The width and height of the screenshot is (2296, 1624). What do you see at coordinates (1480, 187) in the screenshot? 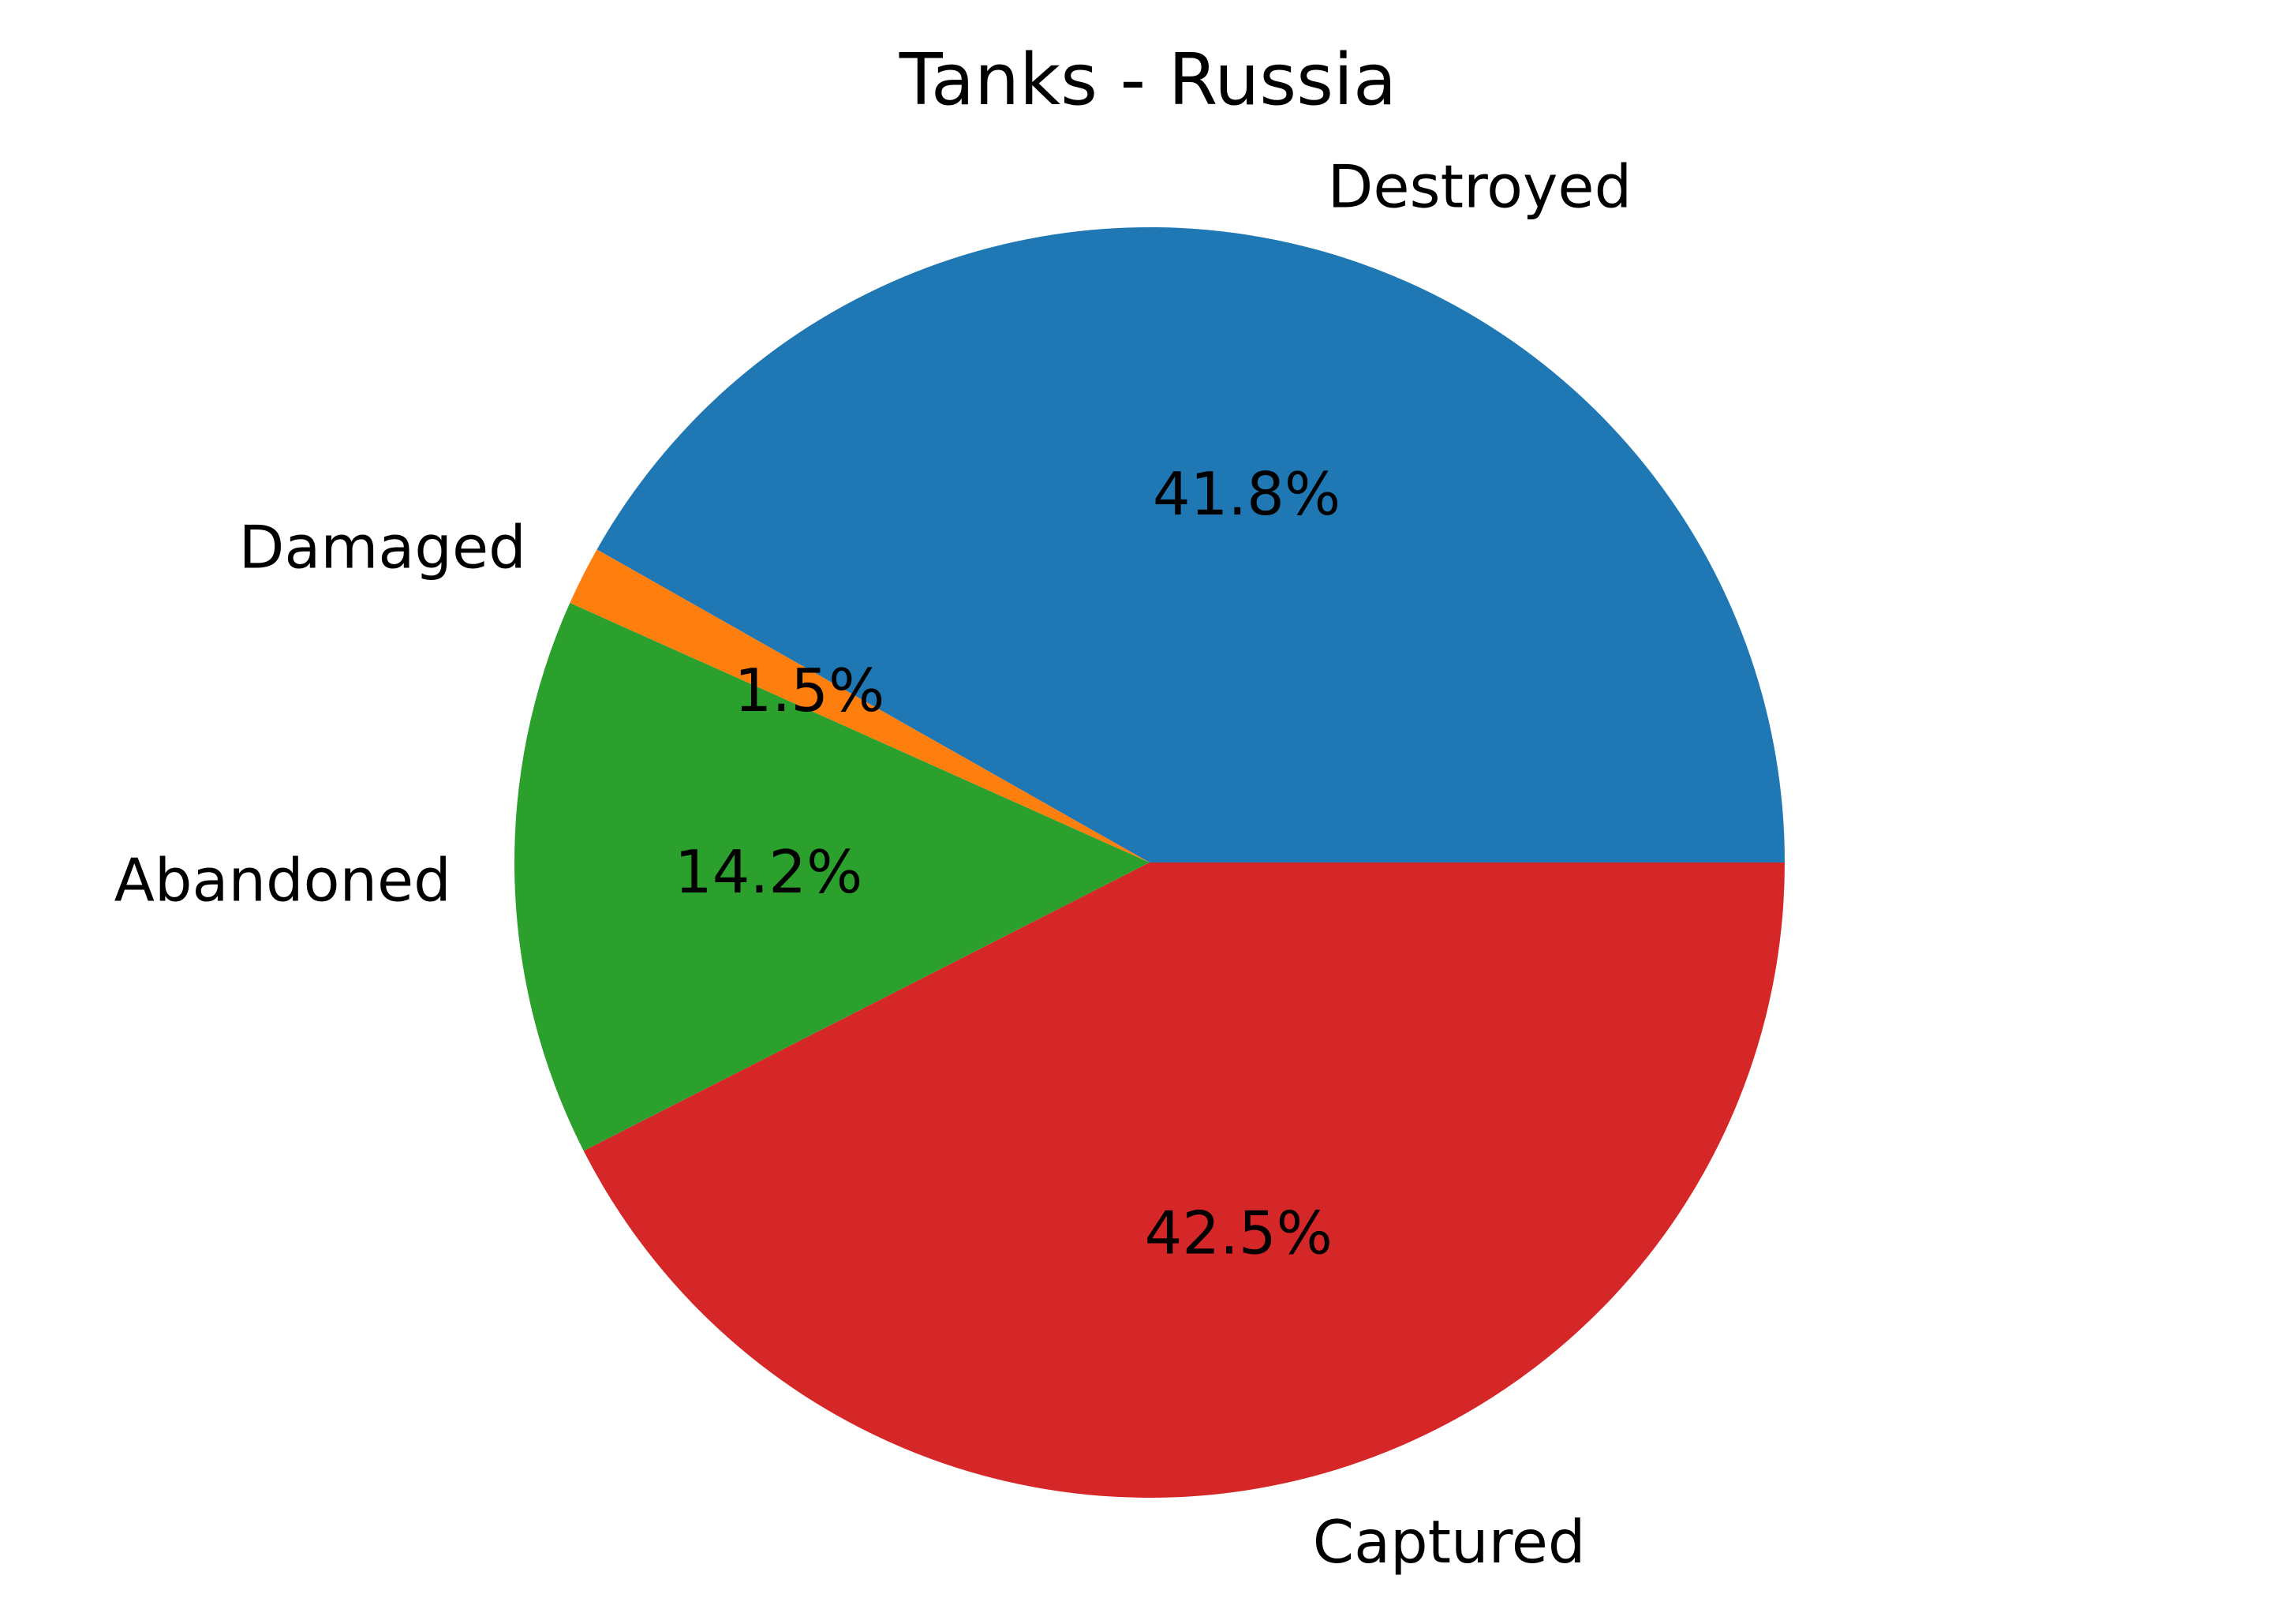
I see `slice-label-destroyed: Destroyed` at bounding box center [1480, 187].